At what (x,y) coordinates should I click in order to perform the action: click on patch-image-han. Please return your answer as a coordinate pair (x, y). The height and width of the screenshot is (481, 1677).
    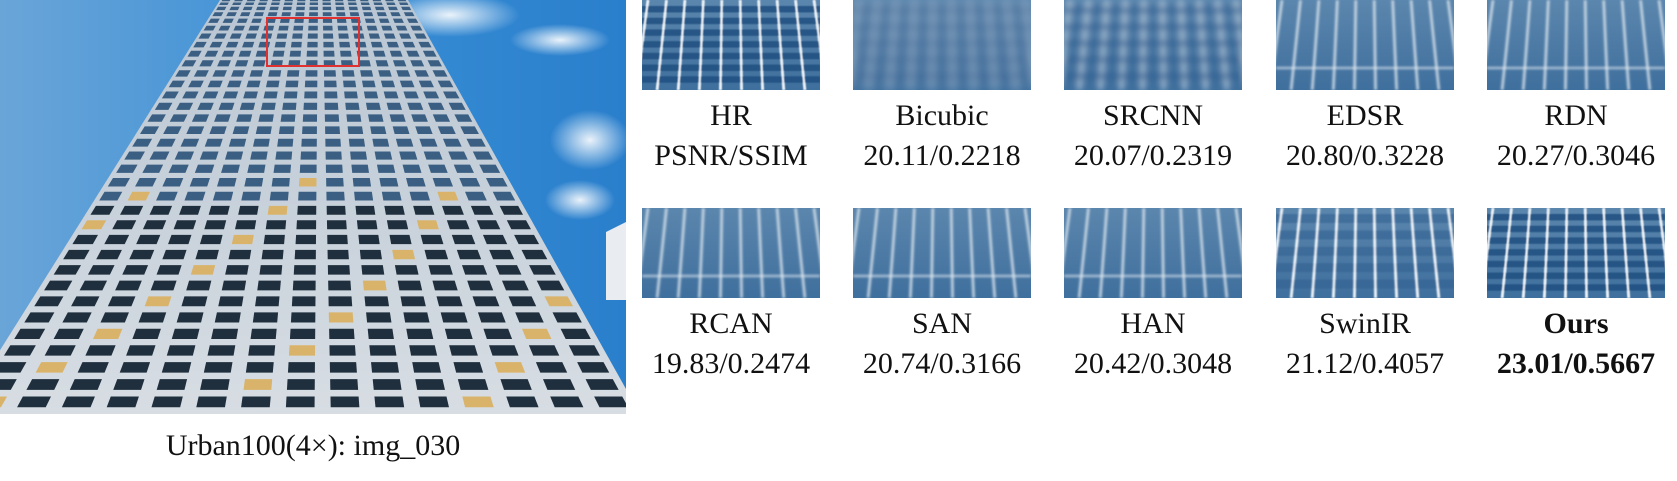
    Looking at the image, I should click on (1153, 253).